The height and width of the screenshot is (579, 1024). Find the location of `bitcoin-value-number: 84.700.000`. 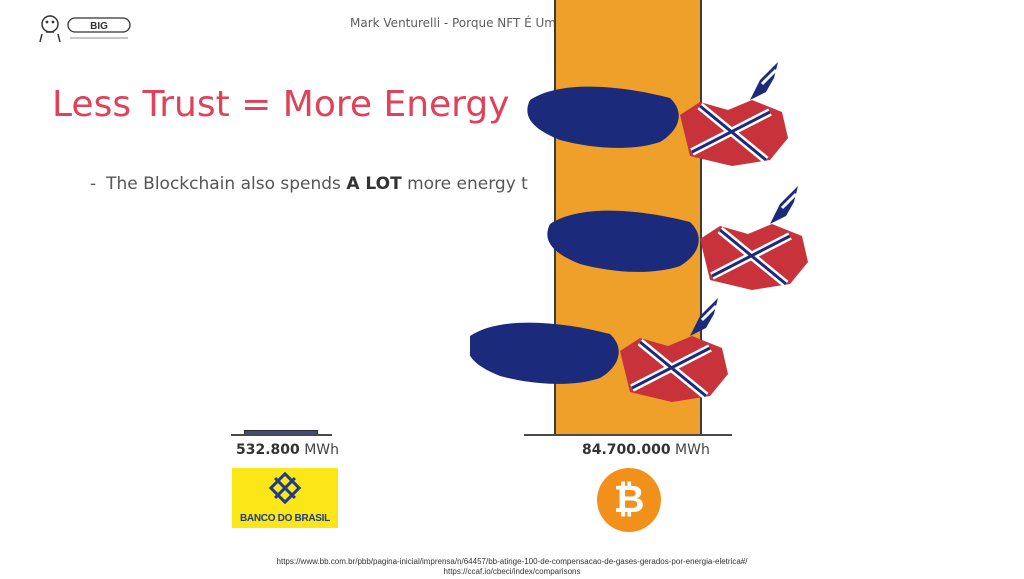

bitcoin-value-number: 84.700.000 is located at coordinates (626, 450).